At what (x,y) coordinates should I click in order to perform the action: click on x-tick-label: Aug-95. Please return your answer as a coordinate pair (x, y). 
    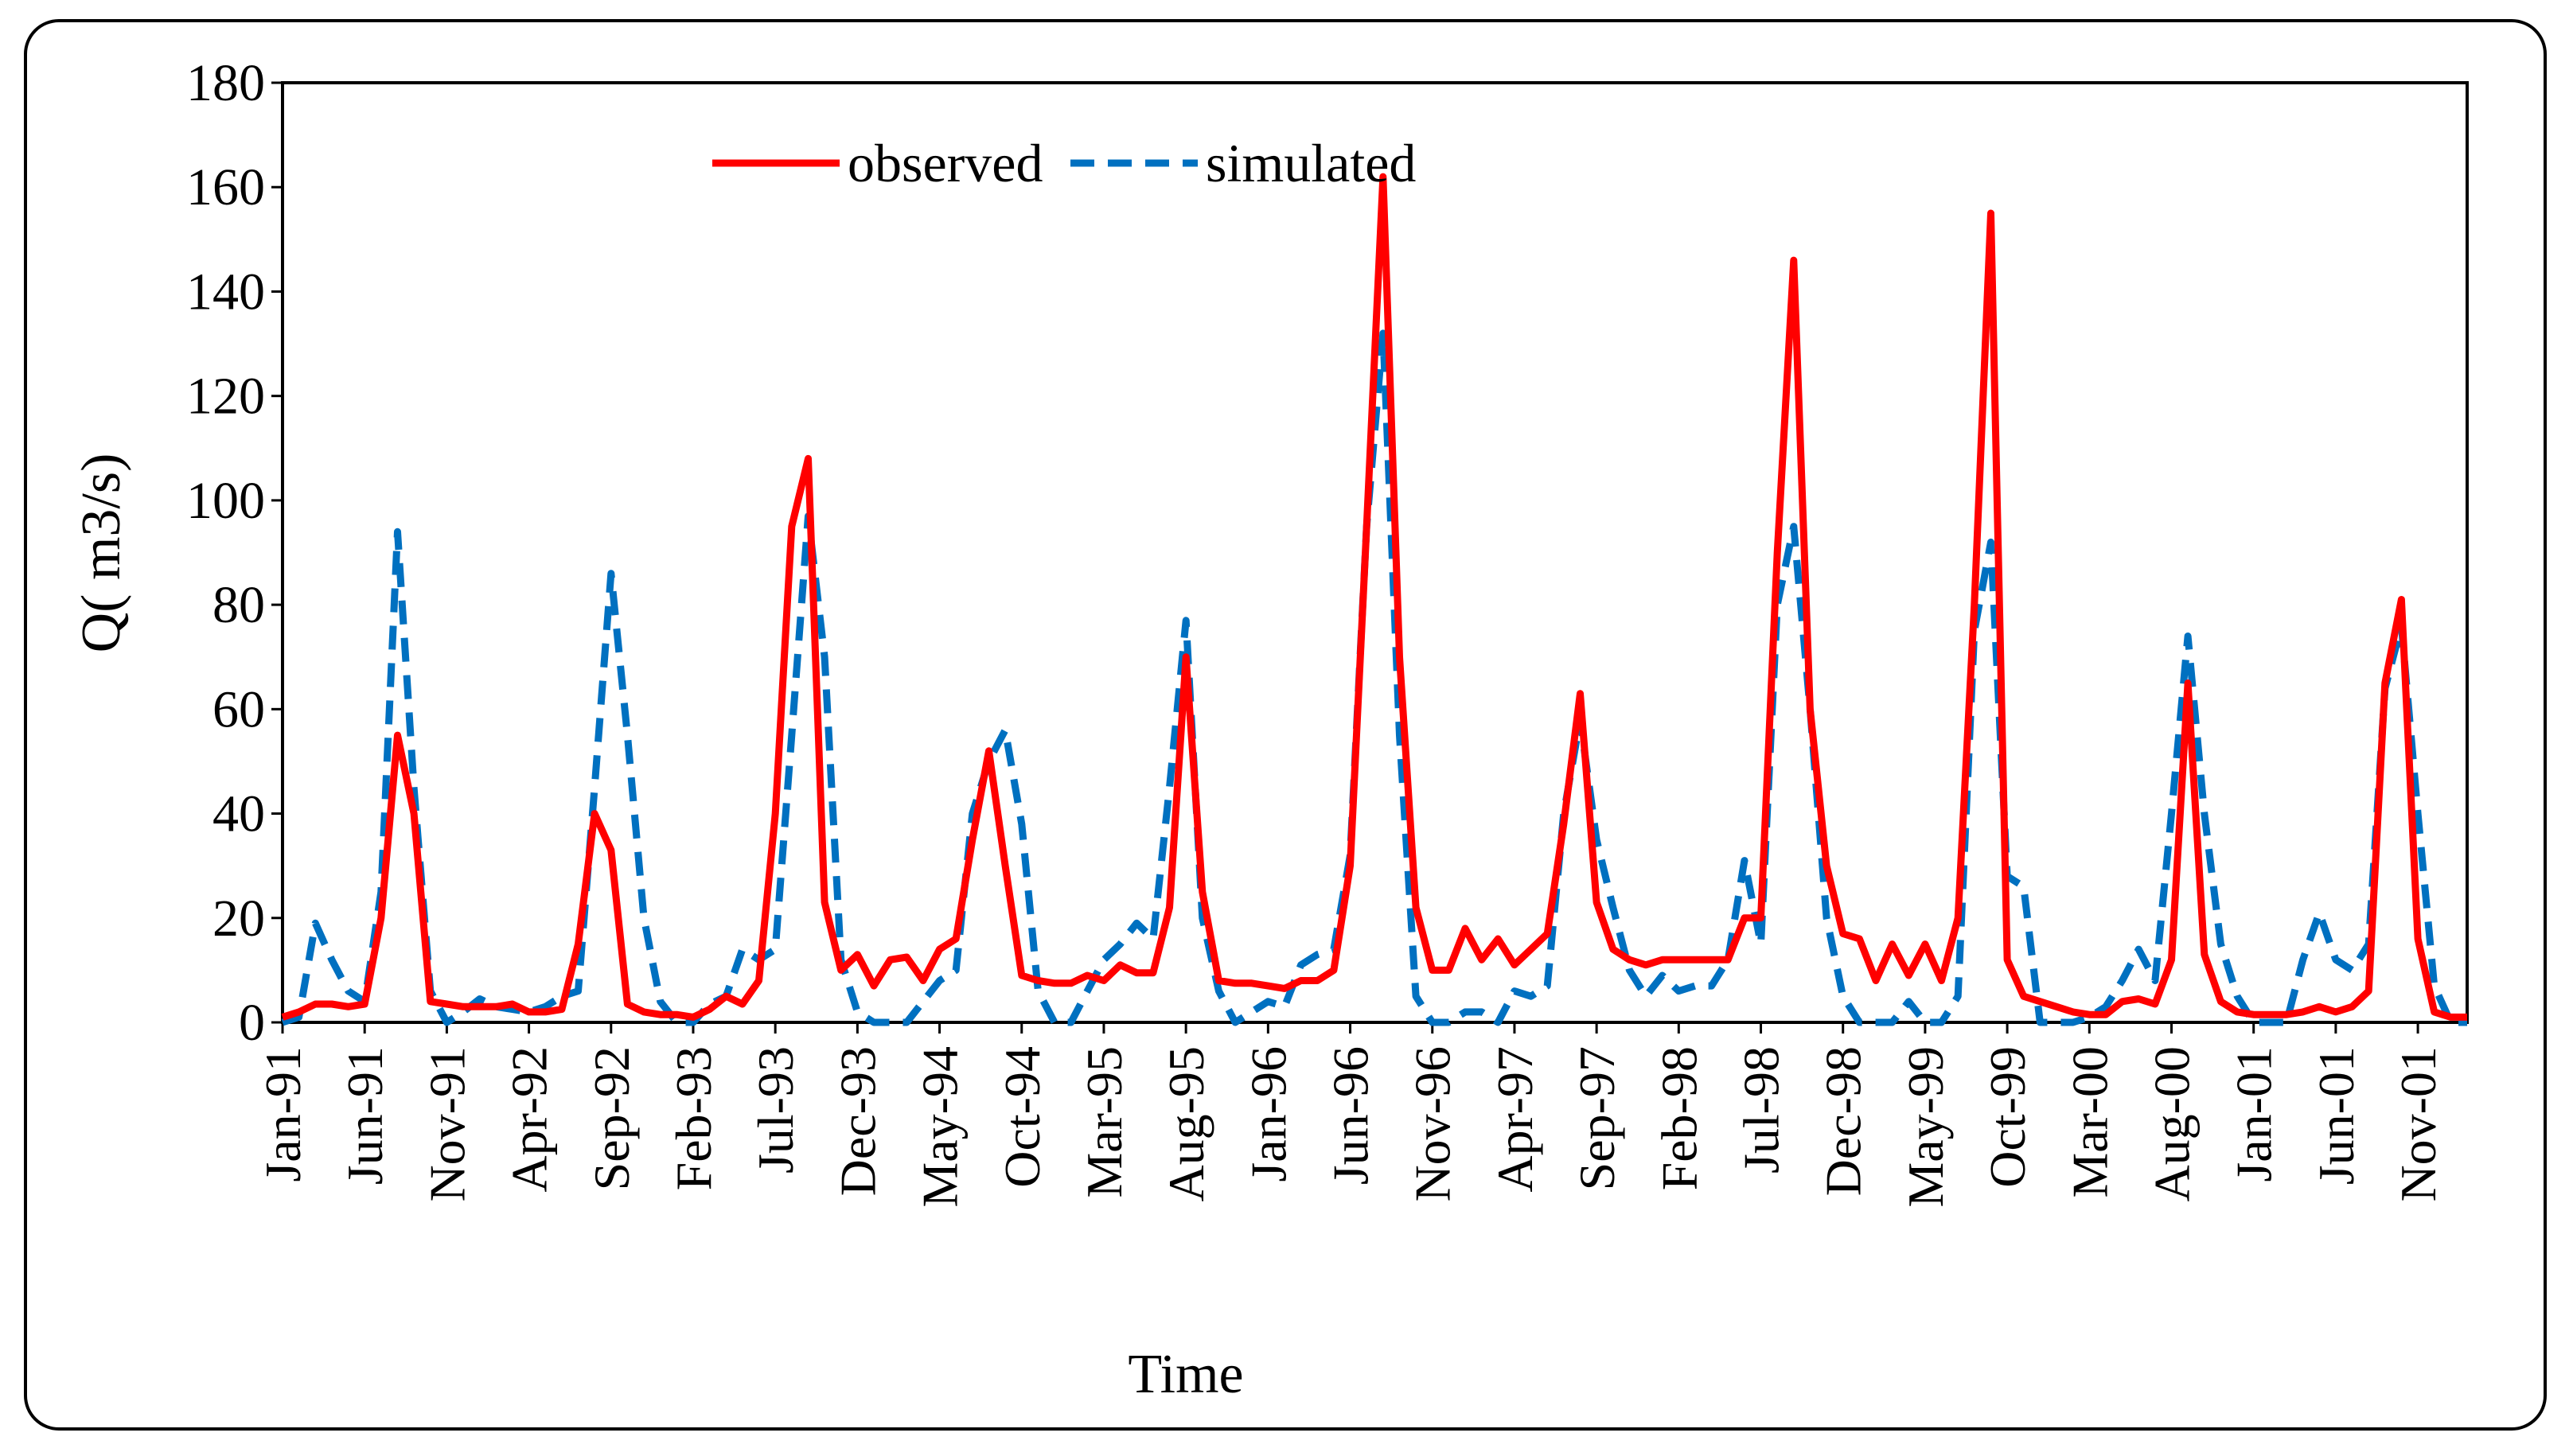
    Looking at the image, I should click on (1186, 1124).